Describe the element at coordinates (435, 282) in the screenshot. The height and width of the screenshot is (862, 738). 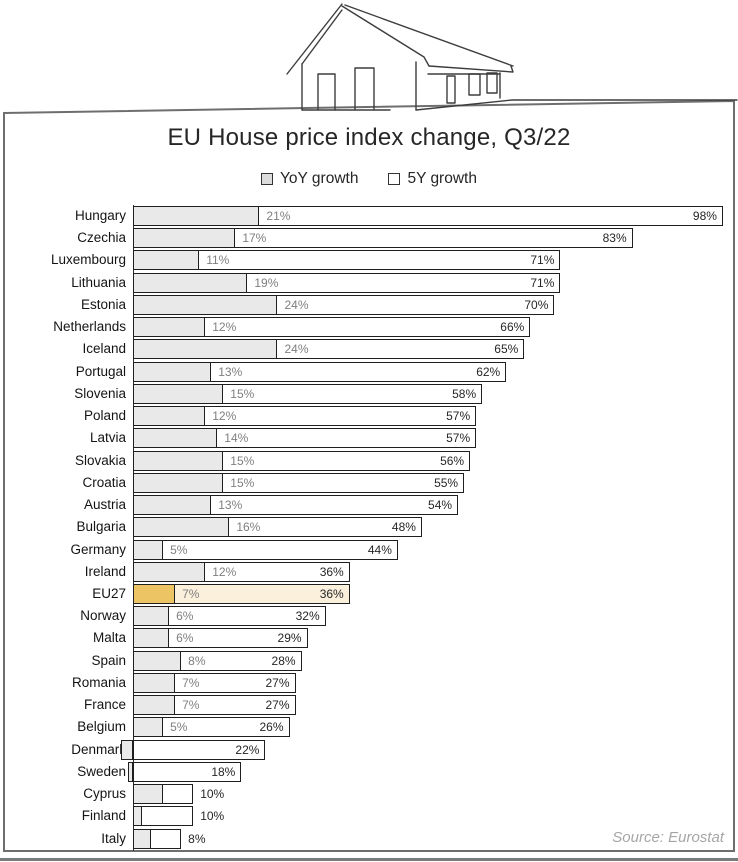
I see `row-plot-area: 19% 71%` at that location.